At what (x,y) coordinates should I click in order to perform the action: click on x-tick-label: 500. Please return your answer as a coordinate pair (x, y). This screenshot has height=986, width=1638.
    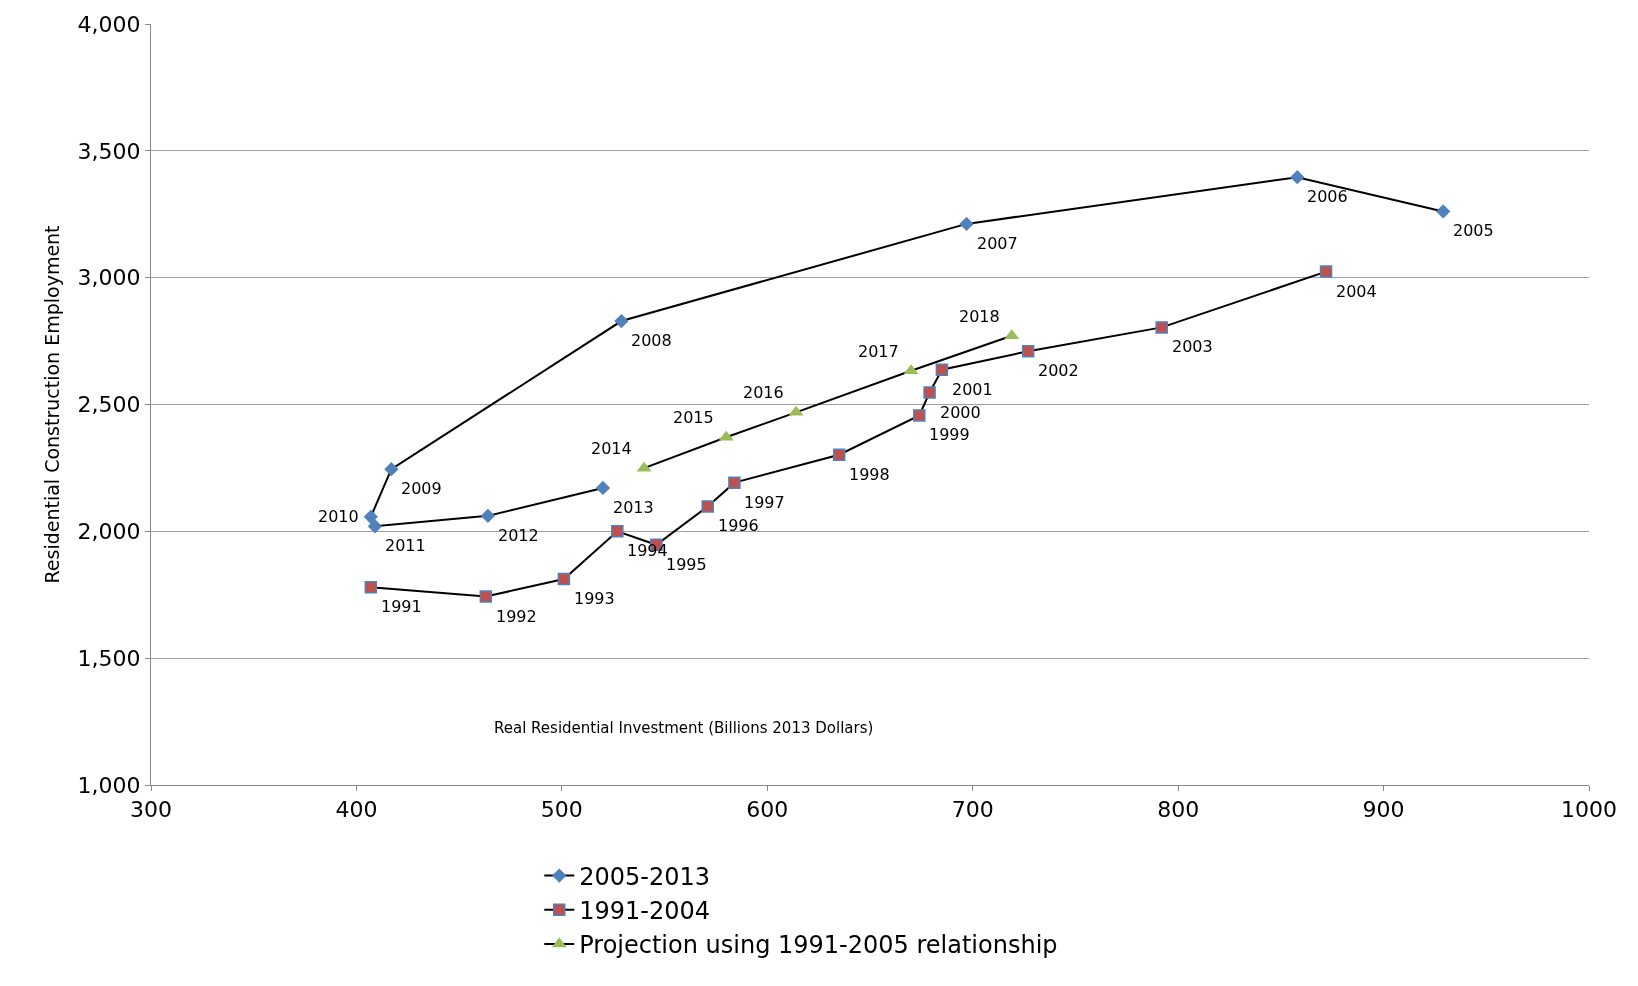
    Looking at the image, I should click on (561, 810).